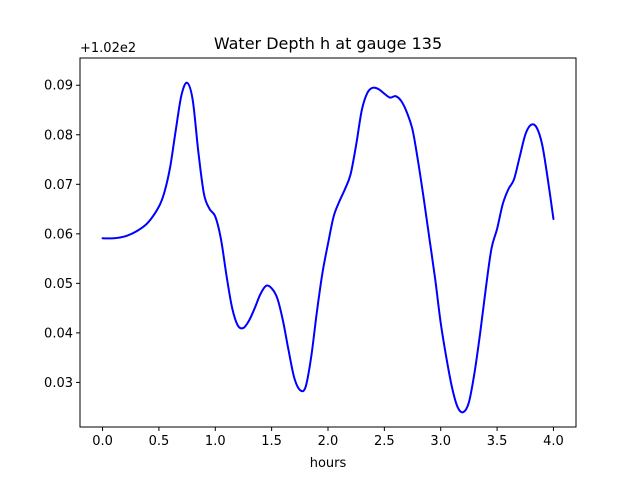 This screenshot has width=640, height=480. What do you see at coordinates (58, 284) in the screenshot?
I see `y-tick-label: 0.05` at bounding box center [58, 284].